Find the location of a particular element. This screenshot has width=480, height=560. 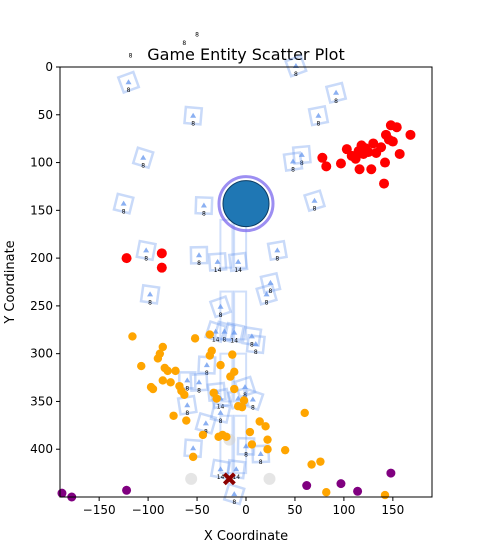

x-tick-label: 50 is located at coordinates (294, 510).